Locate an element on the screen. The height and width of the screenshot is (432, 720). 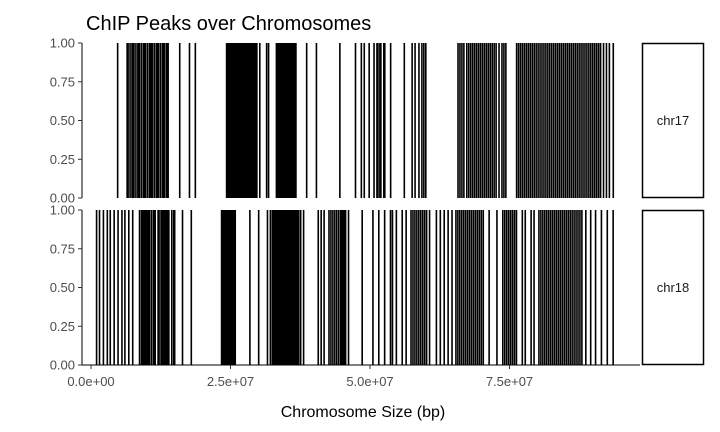
x-tick-label: 7.5e+07 is located at coordinates (509, 381).